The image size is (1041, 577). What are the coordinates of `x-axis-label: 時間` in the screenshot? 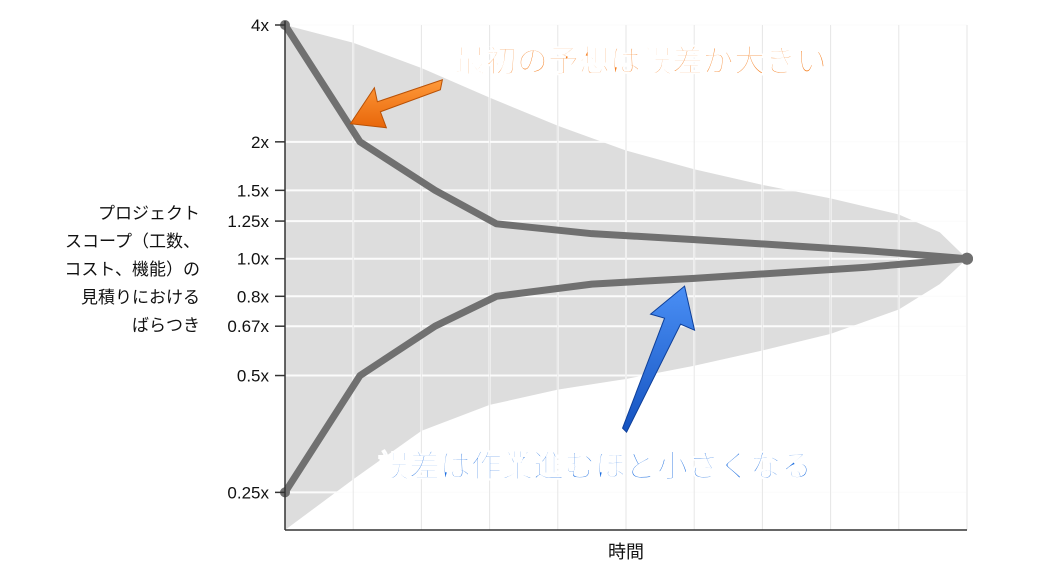 It's located at (626, 552).